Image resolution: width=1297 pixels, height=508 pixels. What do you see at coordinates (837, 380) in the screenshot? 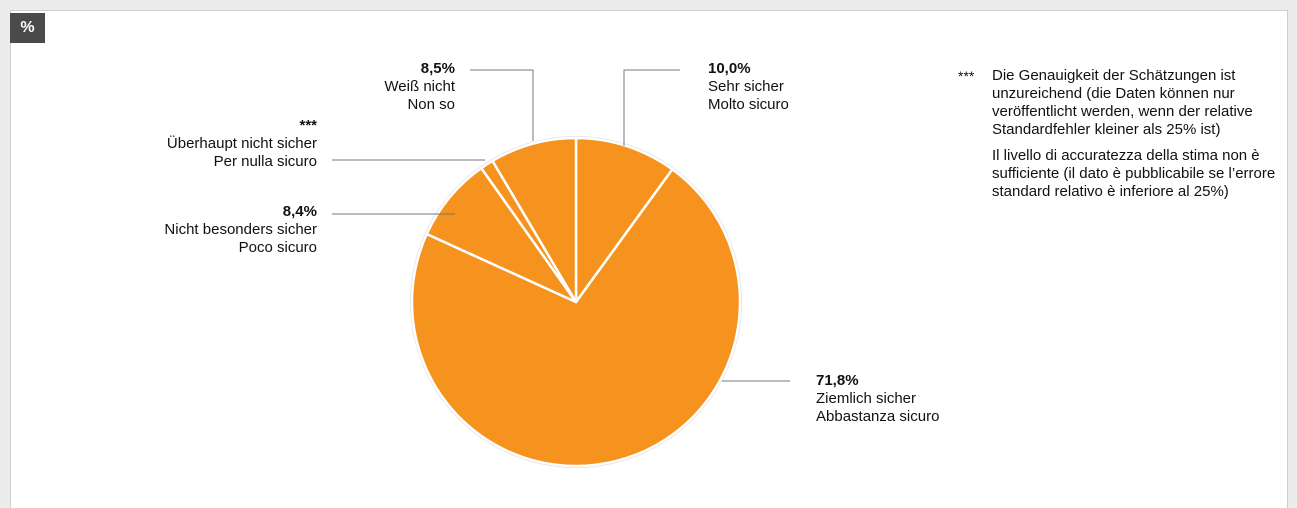
I see `slice-value-label: 71,8%` at bounding box center [837, 380].